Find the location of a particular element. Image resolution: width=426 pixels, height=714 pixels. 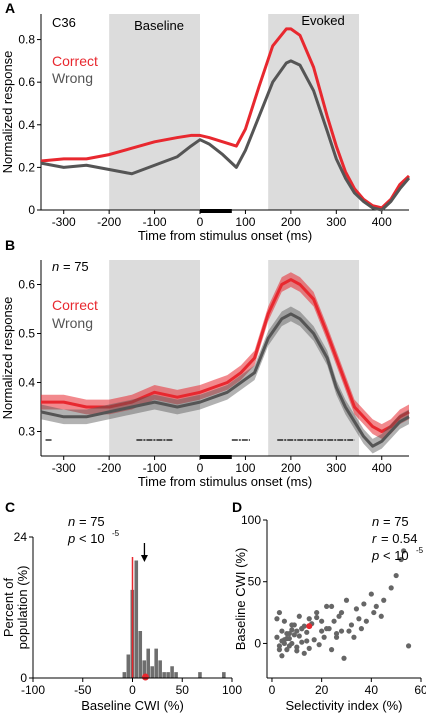

x-axis-title: Time from stimulus onset (ms) is located at coordinates (225, 481).